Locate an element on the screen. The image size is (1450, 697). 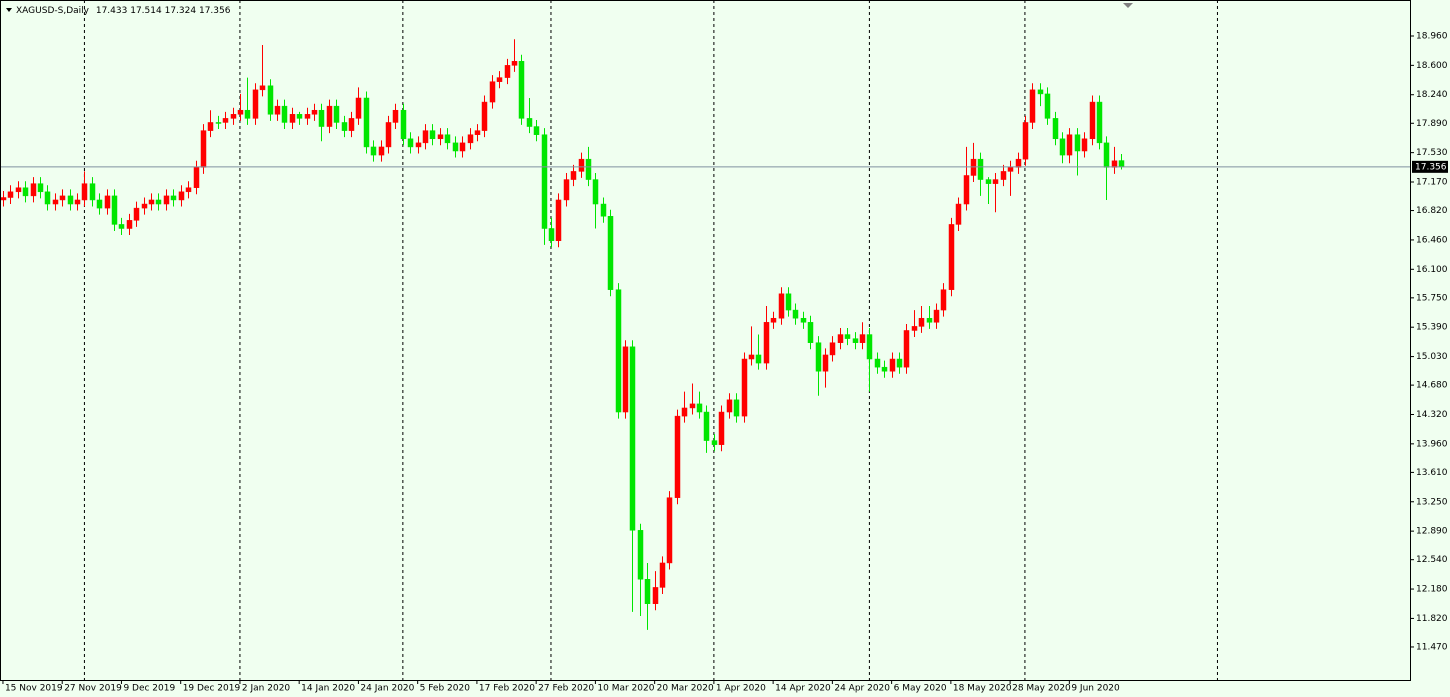
y-tick-label: 11.820 is located at coordinates (1432, 619).